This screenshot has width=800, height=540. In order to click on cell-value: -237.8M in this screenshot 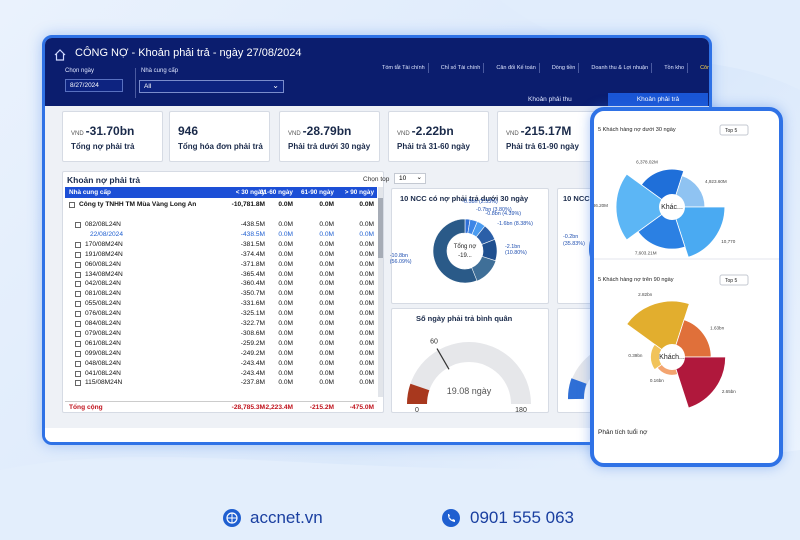, I will do `click(252, 383)`.